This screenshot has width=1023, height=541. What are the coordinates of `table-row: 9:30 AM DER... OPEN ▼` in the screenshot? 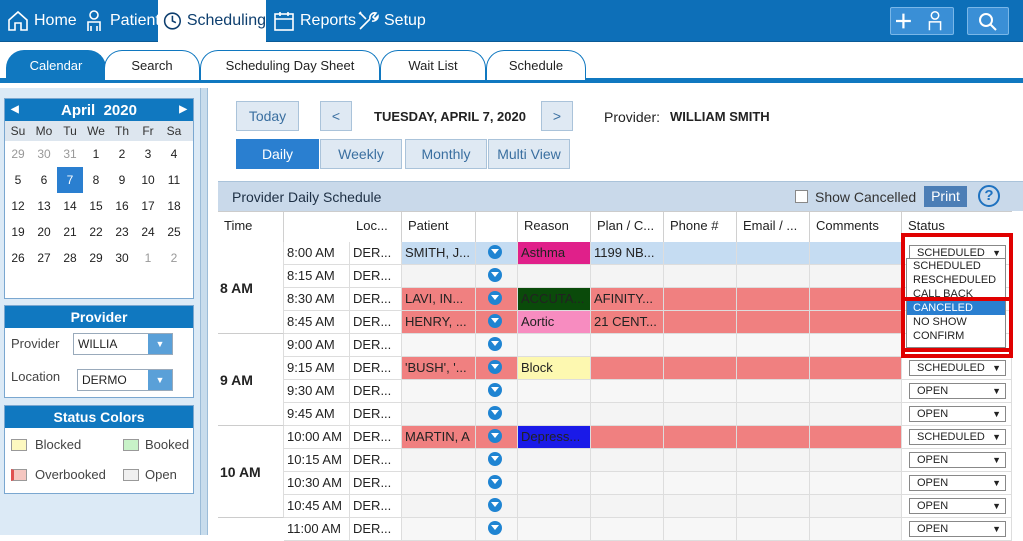 It's located at (648, 391).